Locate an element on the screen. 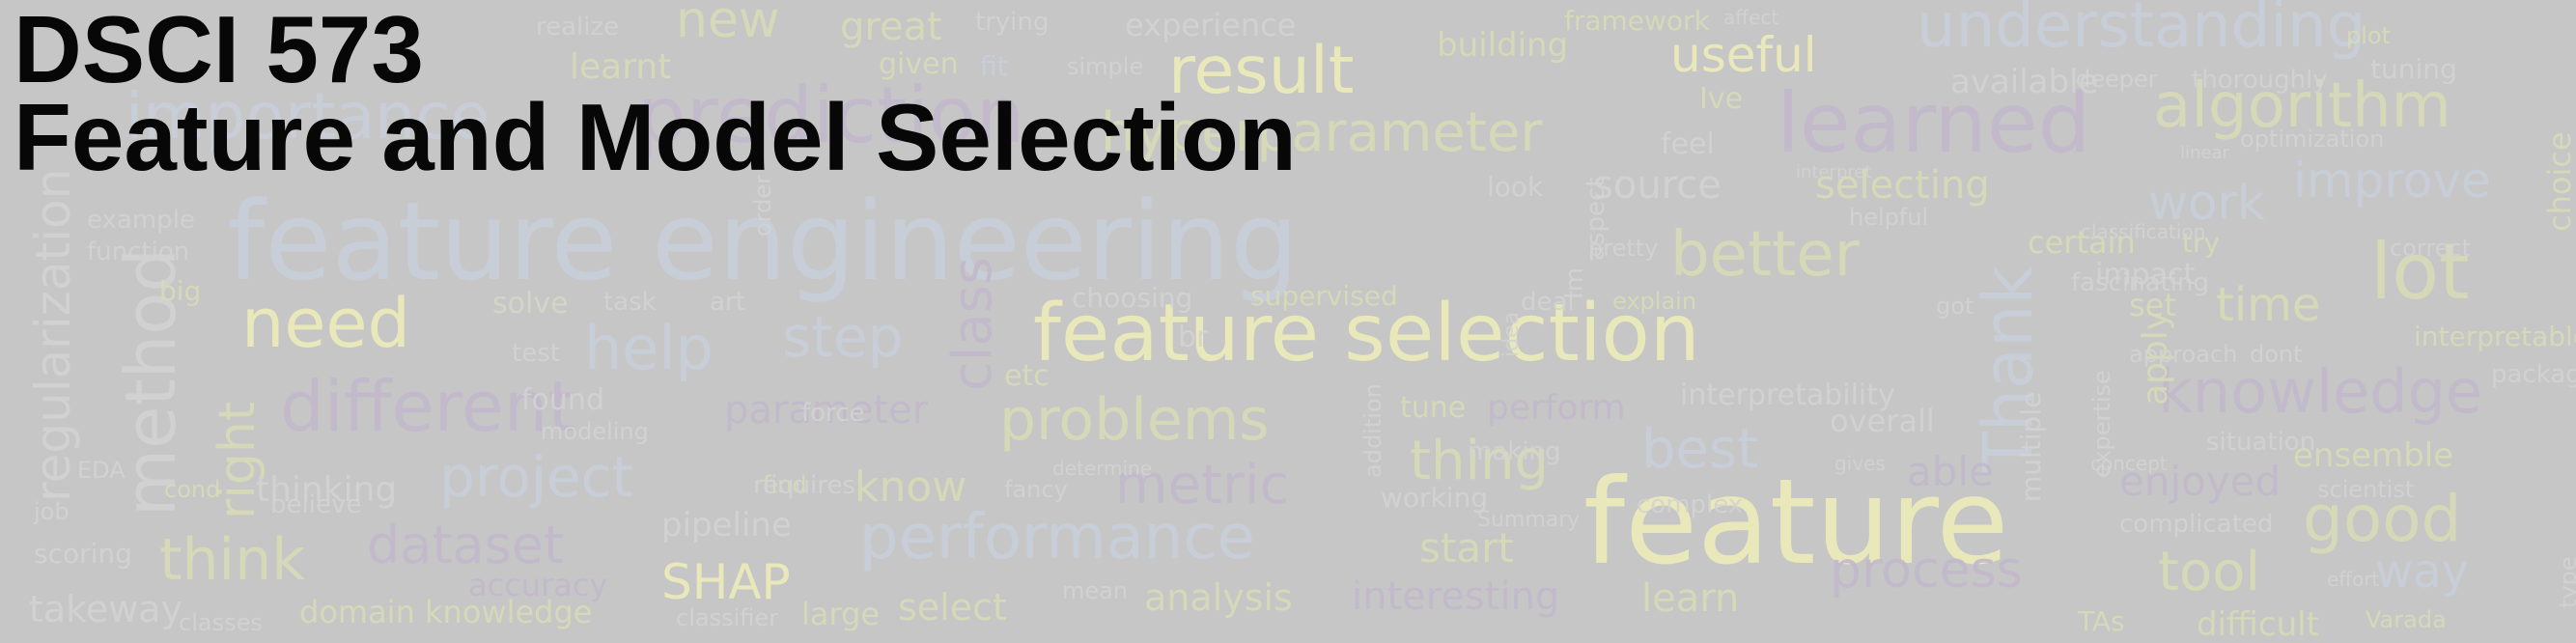  course-code: DSCI 573 is located at coordinates (219, 51).